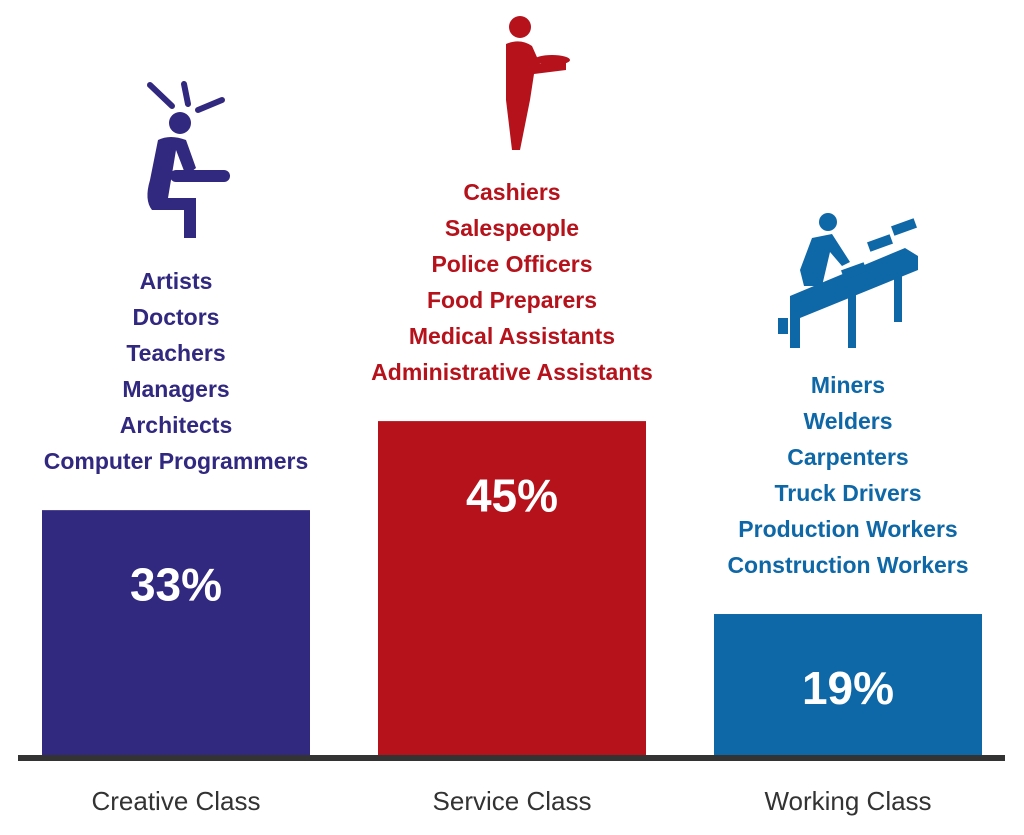  I want to click on occupation: Cashiers, so click(511, 192).